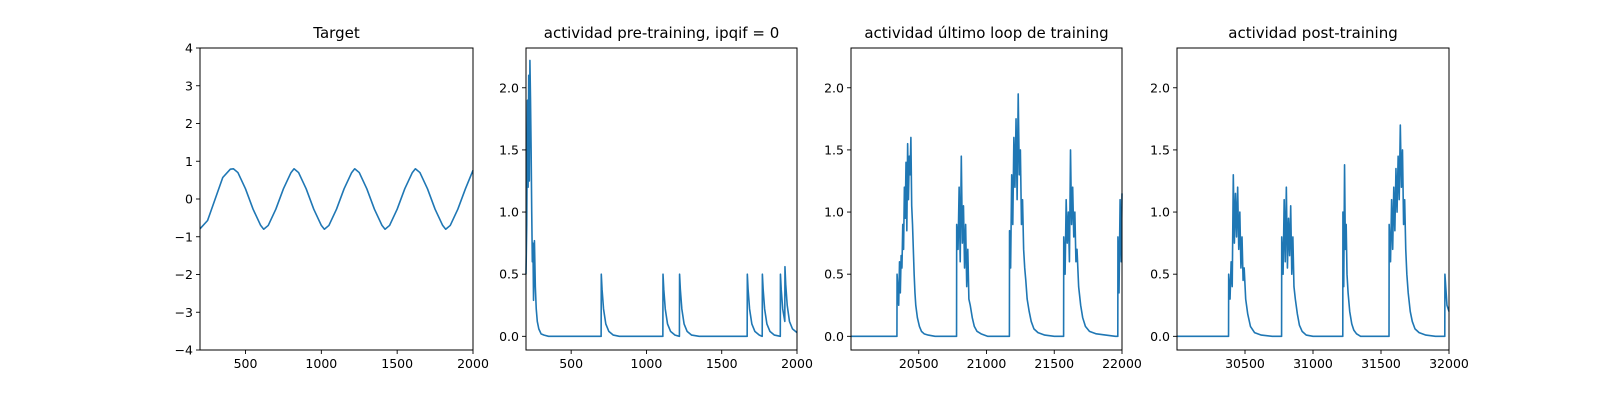 The height and width of the screenshot is (400, 1600). Describe the element at coordinates (662, 33) in the screenshot. I see `subplot-title: actividad pre-training, ipqif = 0` at that location.